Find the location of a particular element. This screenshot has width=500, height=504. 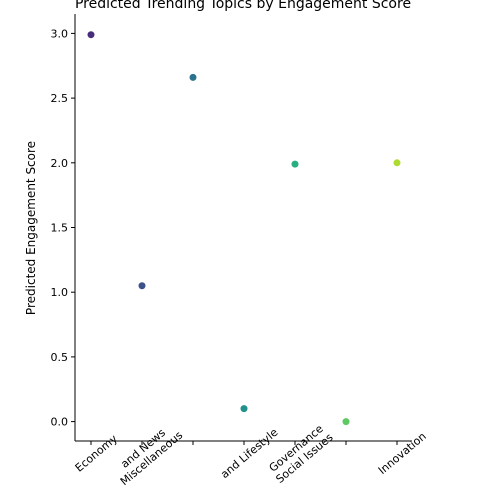

y-tick-label: 2.5 is located at coordinates (60, 98).